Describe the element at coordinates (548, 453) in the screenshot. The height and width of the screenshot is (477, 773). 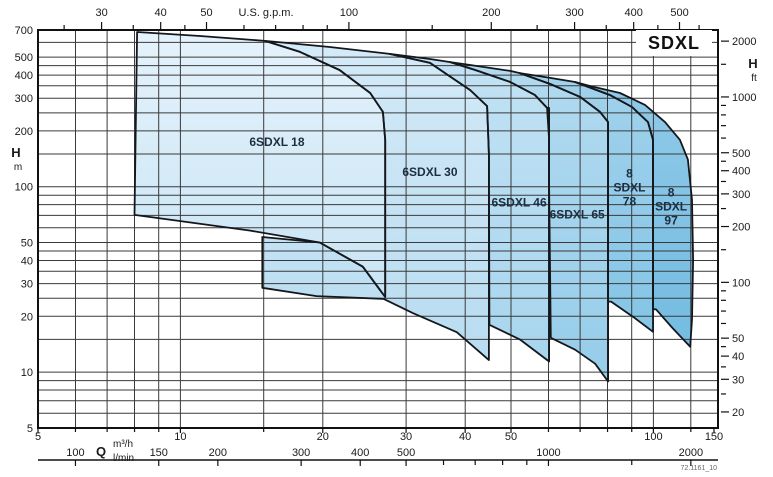
I see `bottom-lmin-label: 1000` at that location.